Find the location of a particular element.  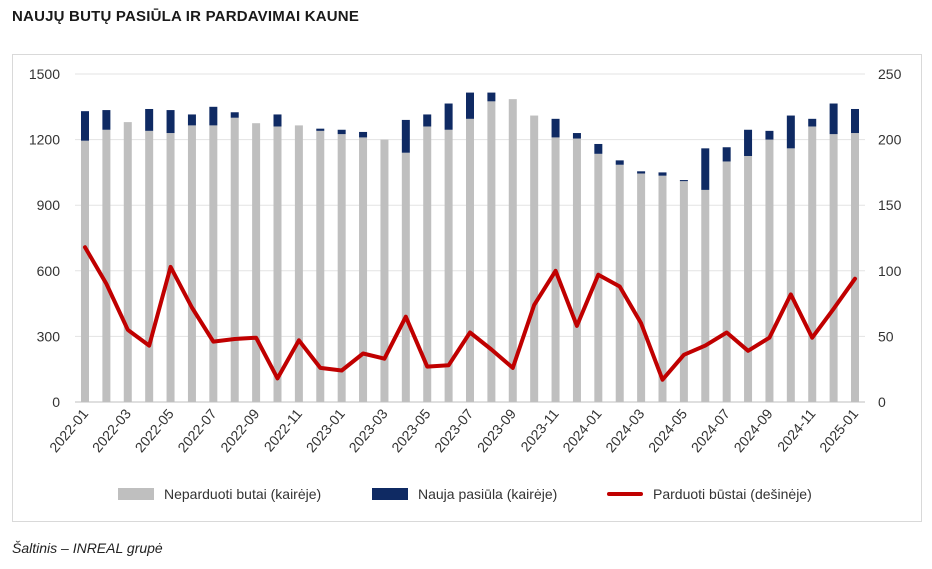

y-left-tick-label: 1500 is located at coordinates (44, 74).